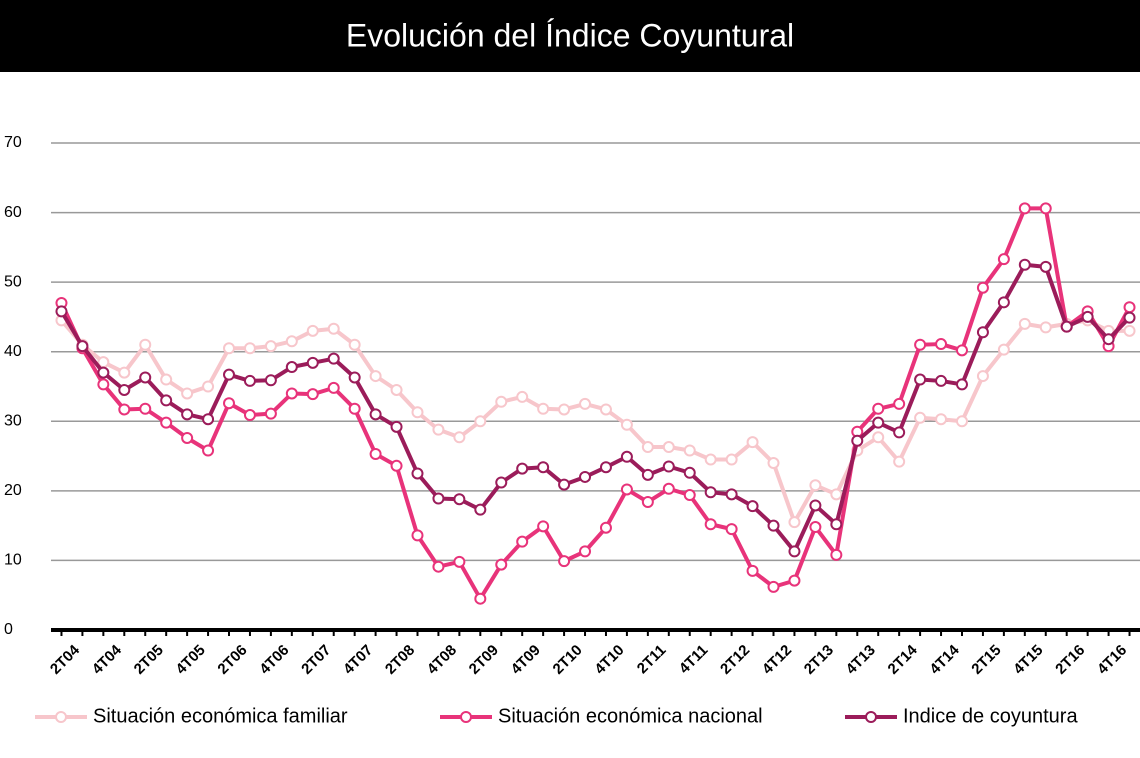 The image size is (1140, 758). What do you see at coordinates (986, 660) in the screenshot?
I see `x-tick-label: 2T15` at bounding box center [986, 660].